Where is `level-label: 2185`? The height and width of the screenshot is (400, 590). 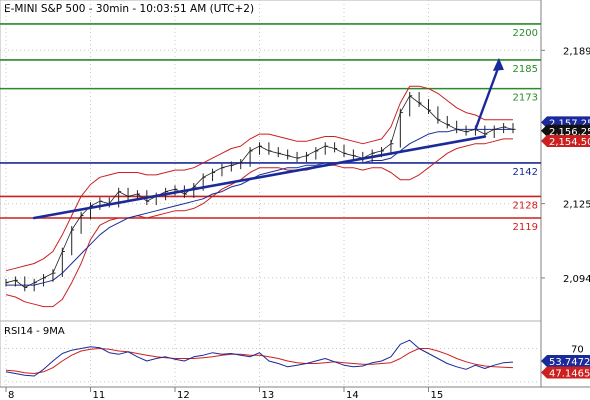 level-label: 2185 is located at coordinates (525, 69).